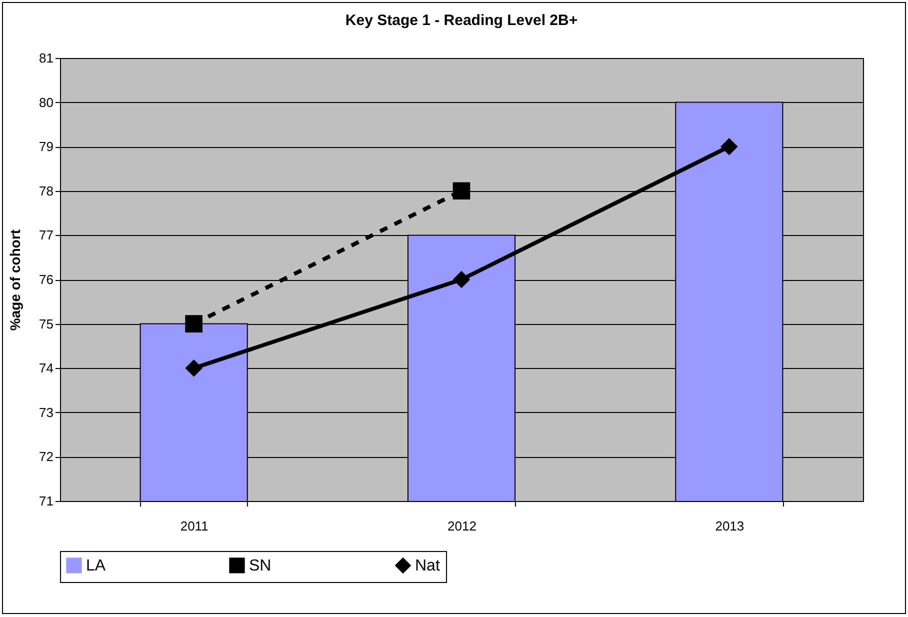 Image resolution: width=908 pixels, height=617 pixels. I want to click on y-tick-label: 77, so click(46, 235).